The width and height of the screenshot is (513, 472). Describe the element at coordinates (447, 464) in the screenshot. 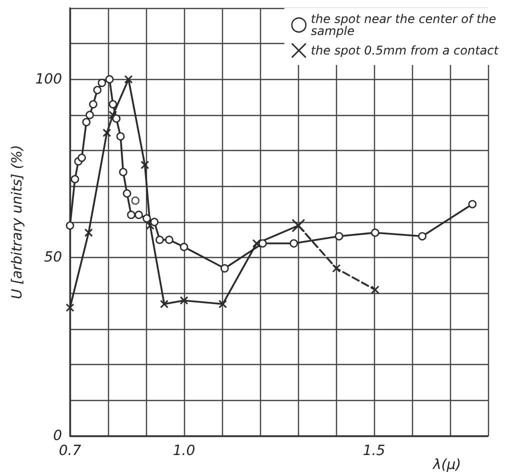

I see `x-axis-title: λ(μ)` at that location.